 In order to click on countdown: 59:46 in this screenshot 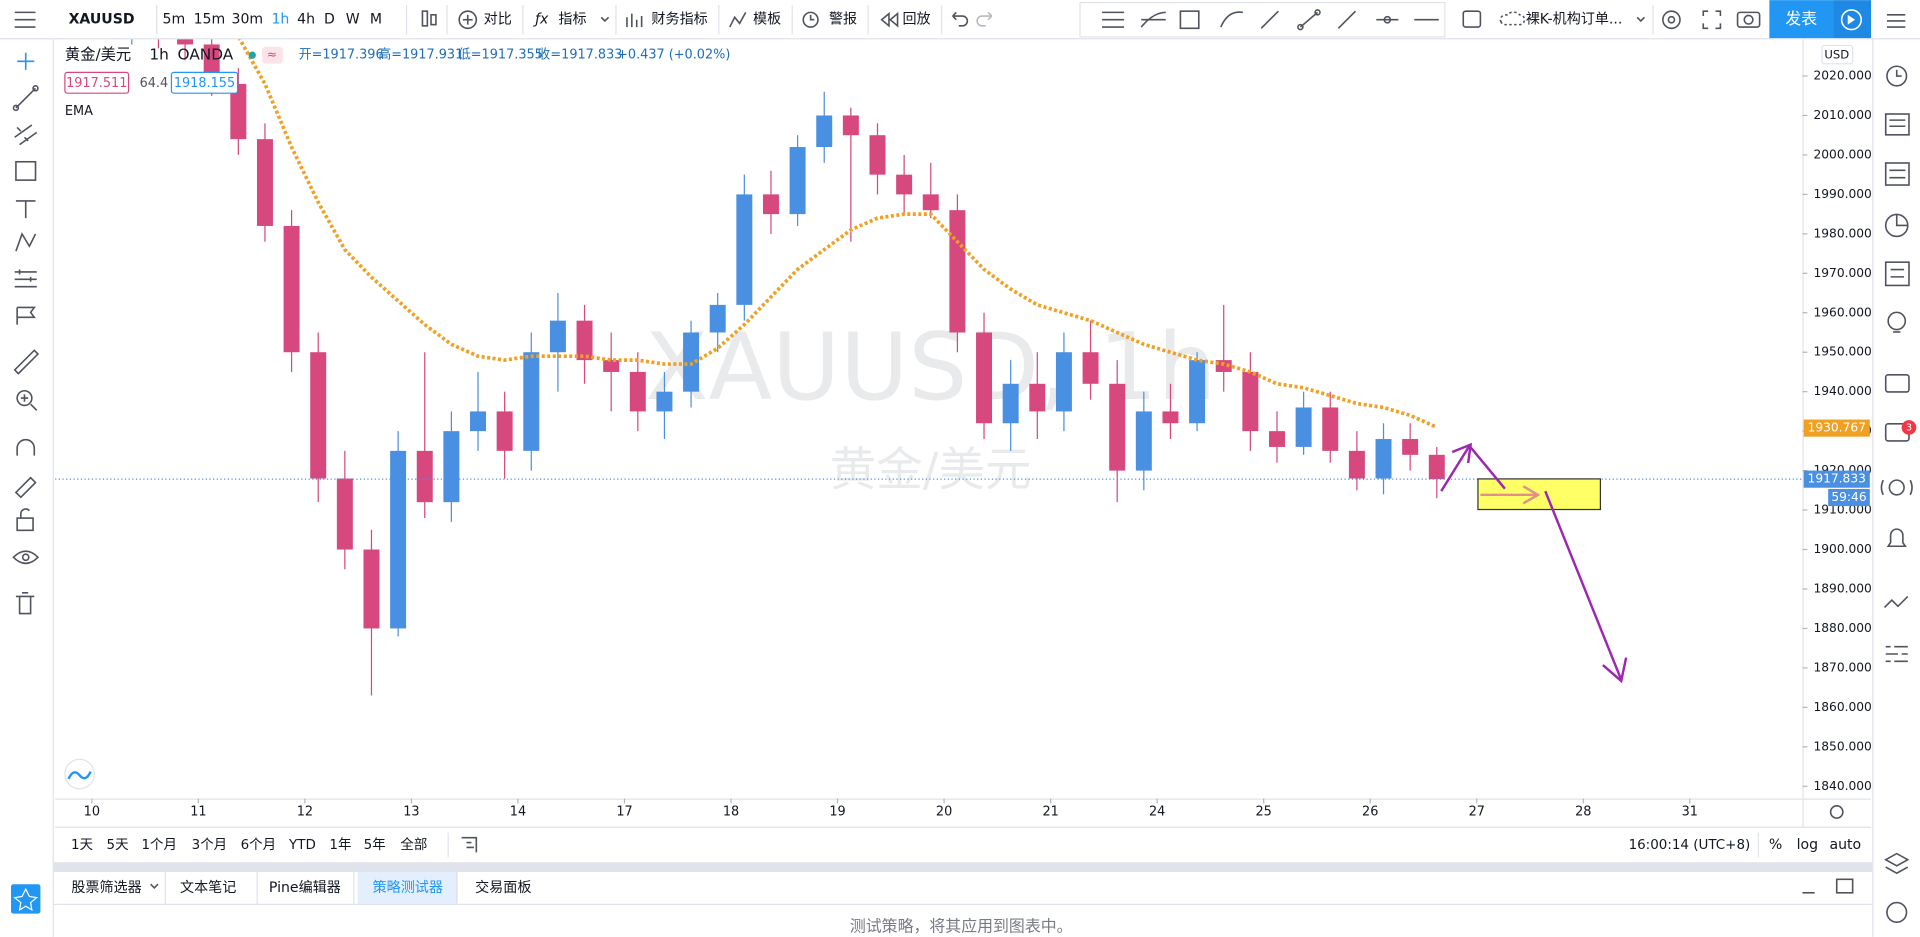, I will do `click(1848, 497)`.